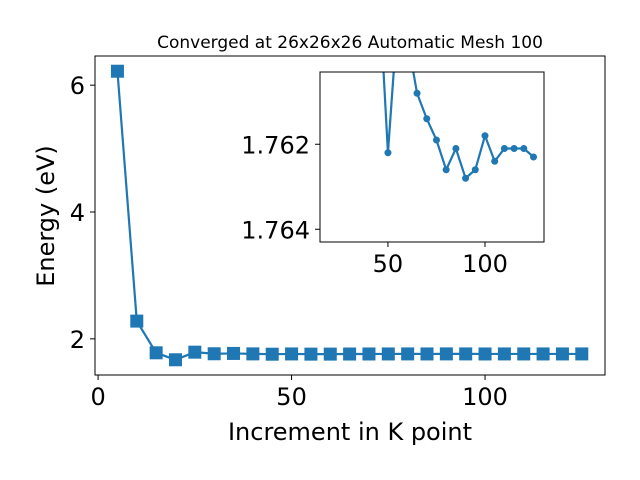  What do you see at coordinates (46, 216) in the screenshot?
I see `y-axis-label: Energy (eV)` at bounding box center [46, 216].